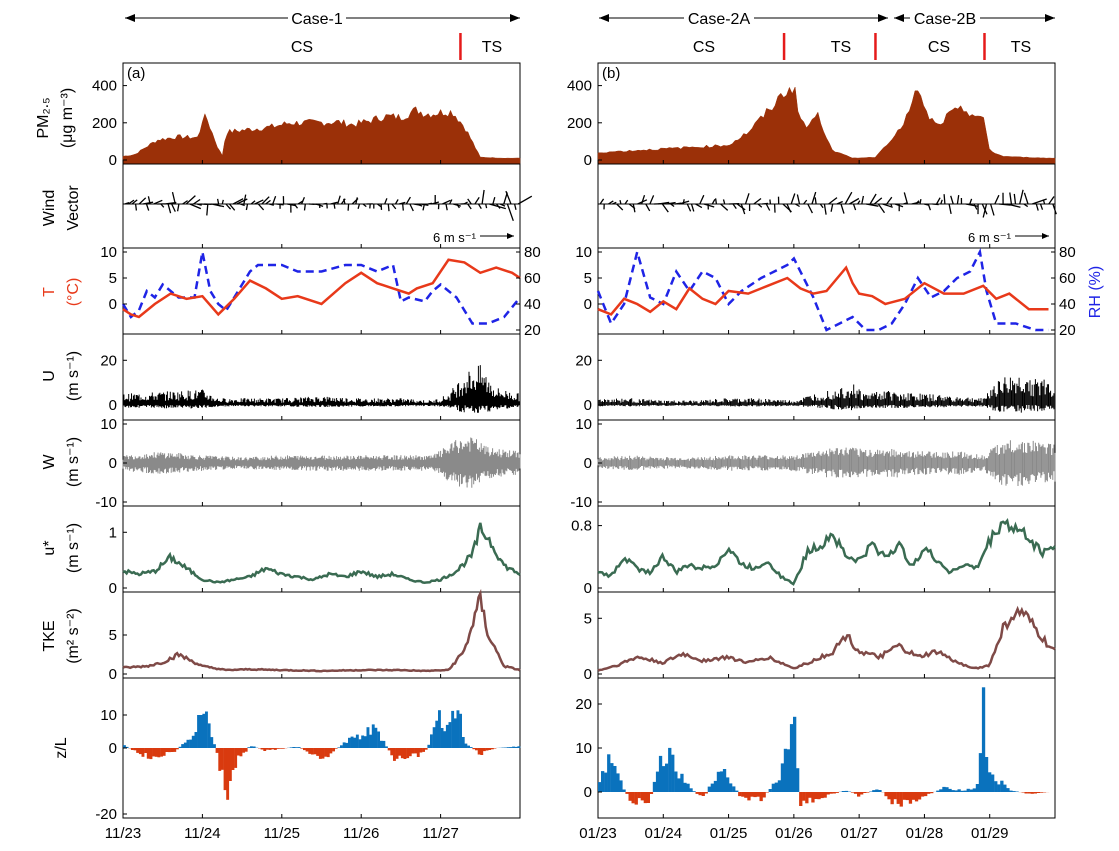  I want to click on x-tick-label: 01/24, so click(664, 833).